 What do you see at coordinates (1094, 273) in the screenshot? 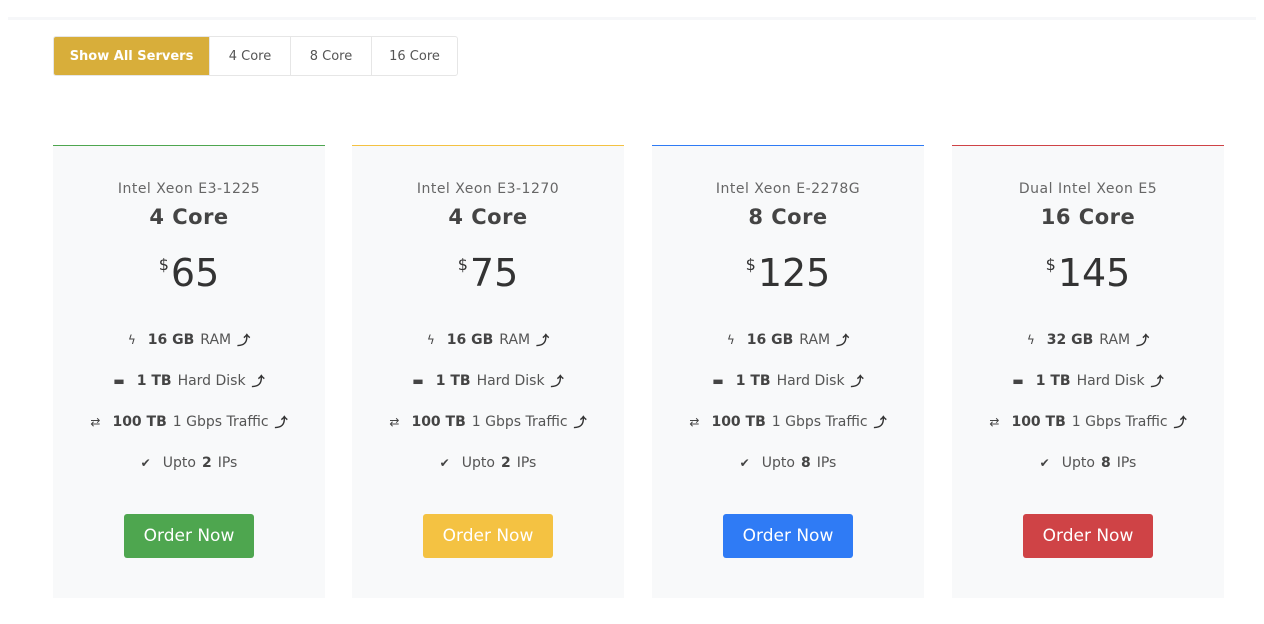
I see `price-value: 145` at bounding box center [1094, 273].